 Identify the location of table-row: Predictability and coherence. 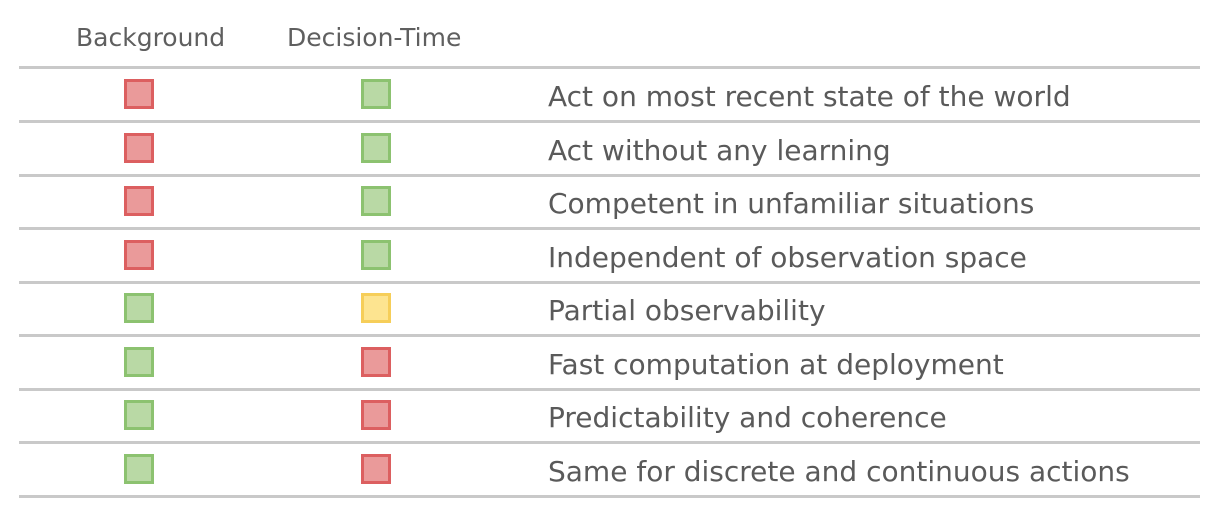
(609, 417).